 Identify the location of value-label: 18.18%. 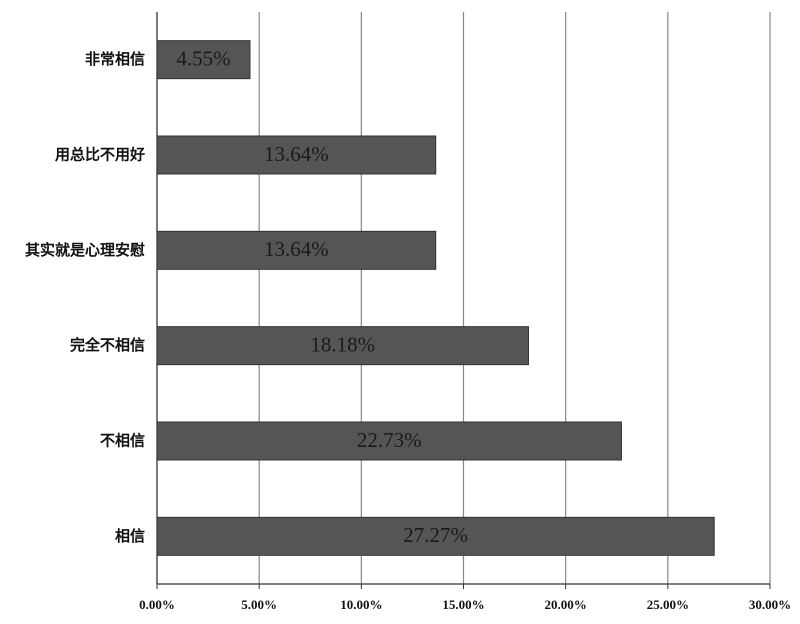
(342, 344).